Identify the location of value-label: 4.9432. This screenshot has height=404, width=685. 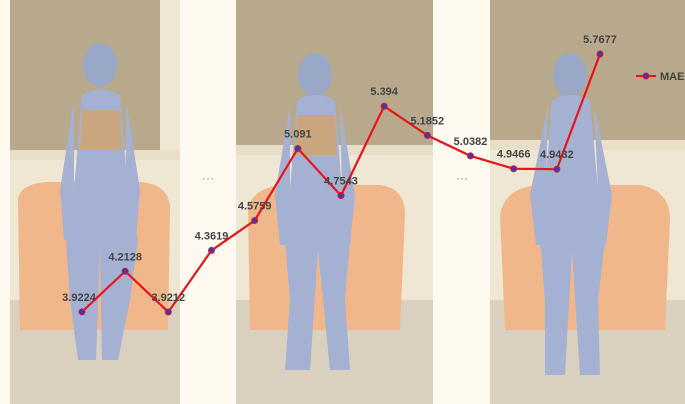
(557, 155).